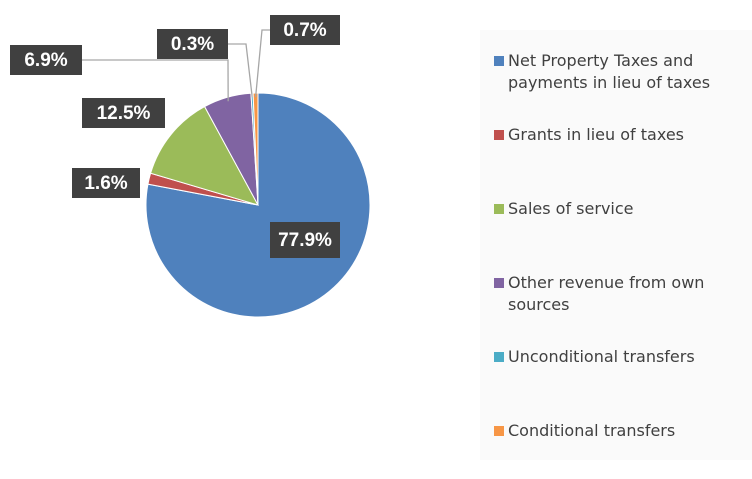 The image size is (752, 479). Describe the element at coordinates (601, 356) in the screenshot. I see `legend-label: Unconditional transfers` at that location.